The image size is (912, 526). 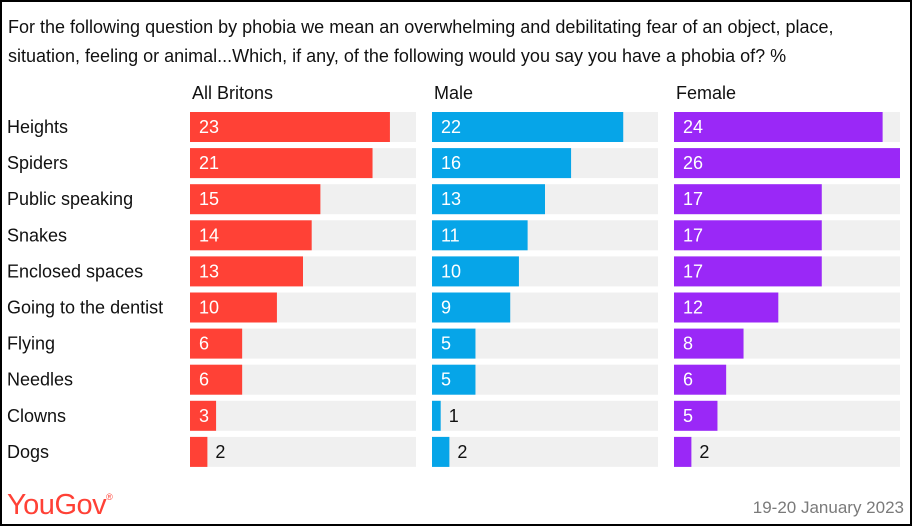 What do you see at coordinates (70, 199) in the screenshot?
I see `category-label-public-speaking: Public speaking` at bounding box center [70, 199].